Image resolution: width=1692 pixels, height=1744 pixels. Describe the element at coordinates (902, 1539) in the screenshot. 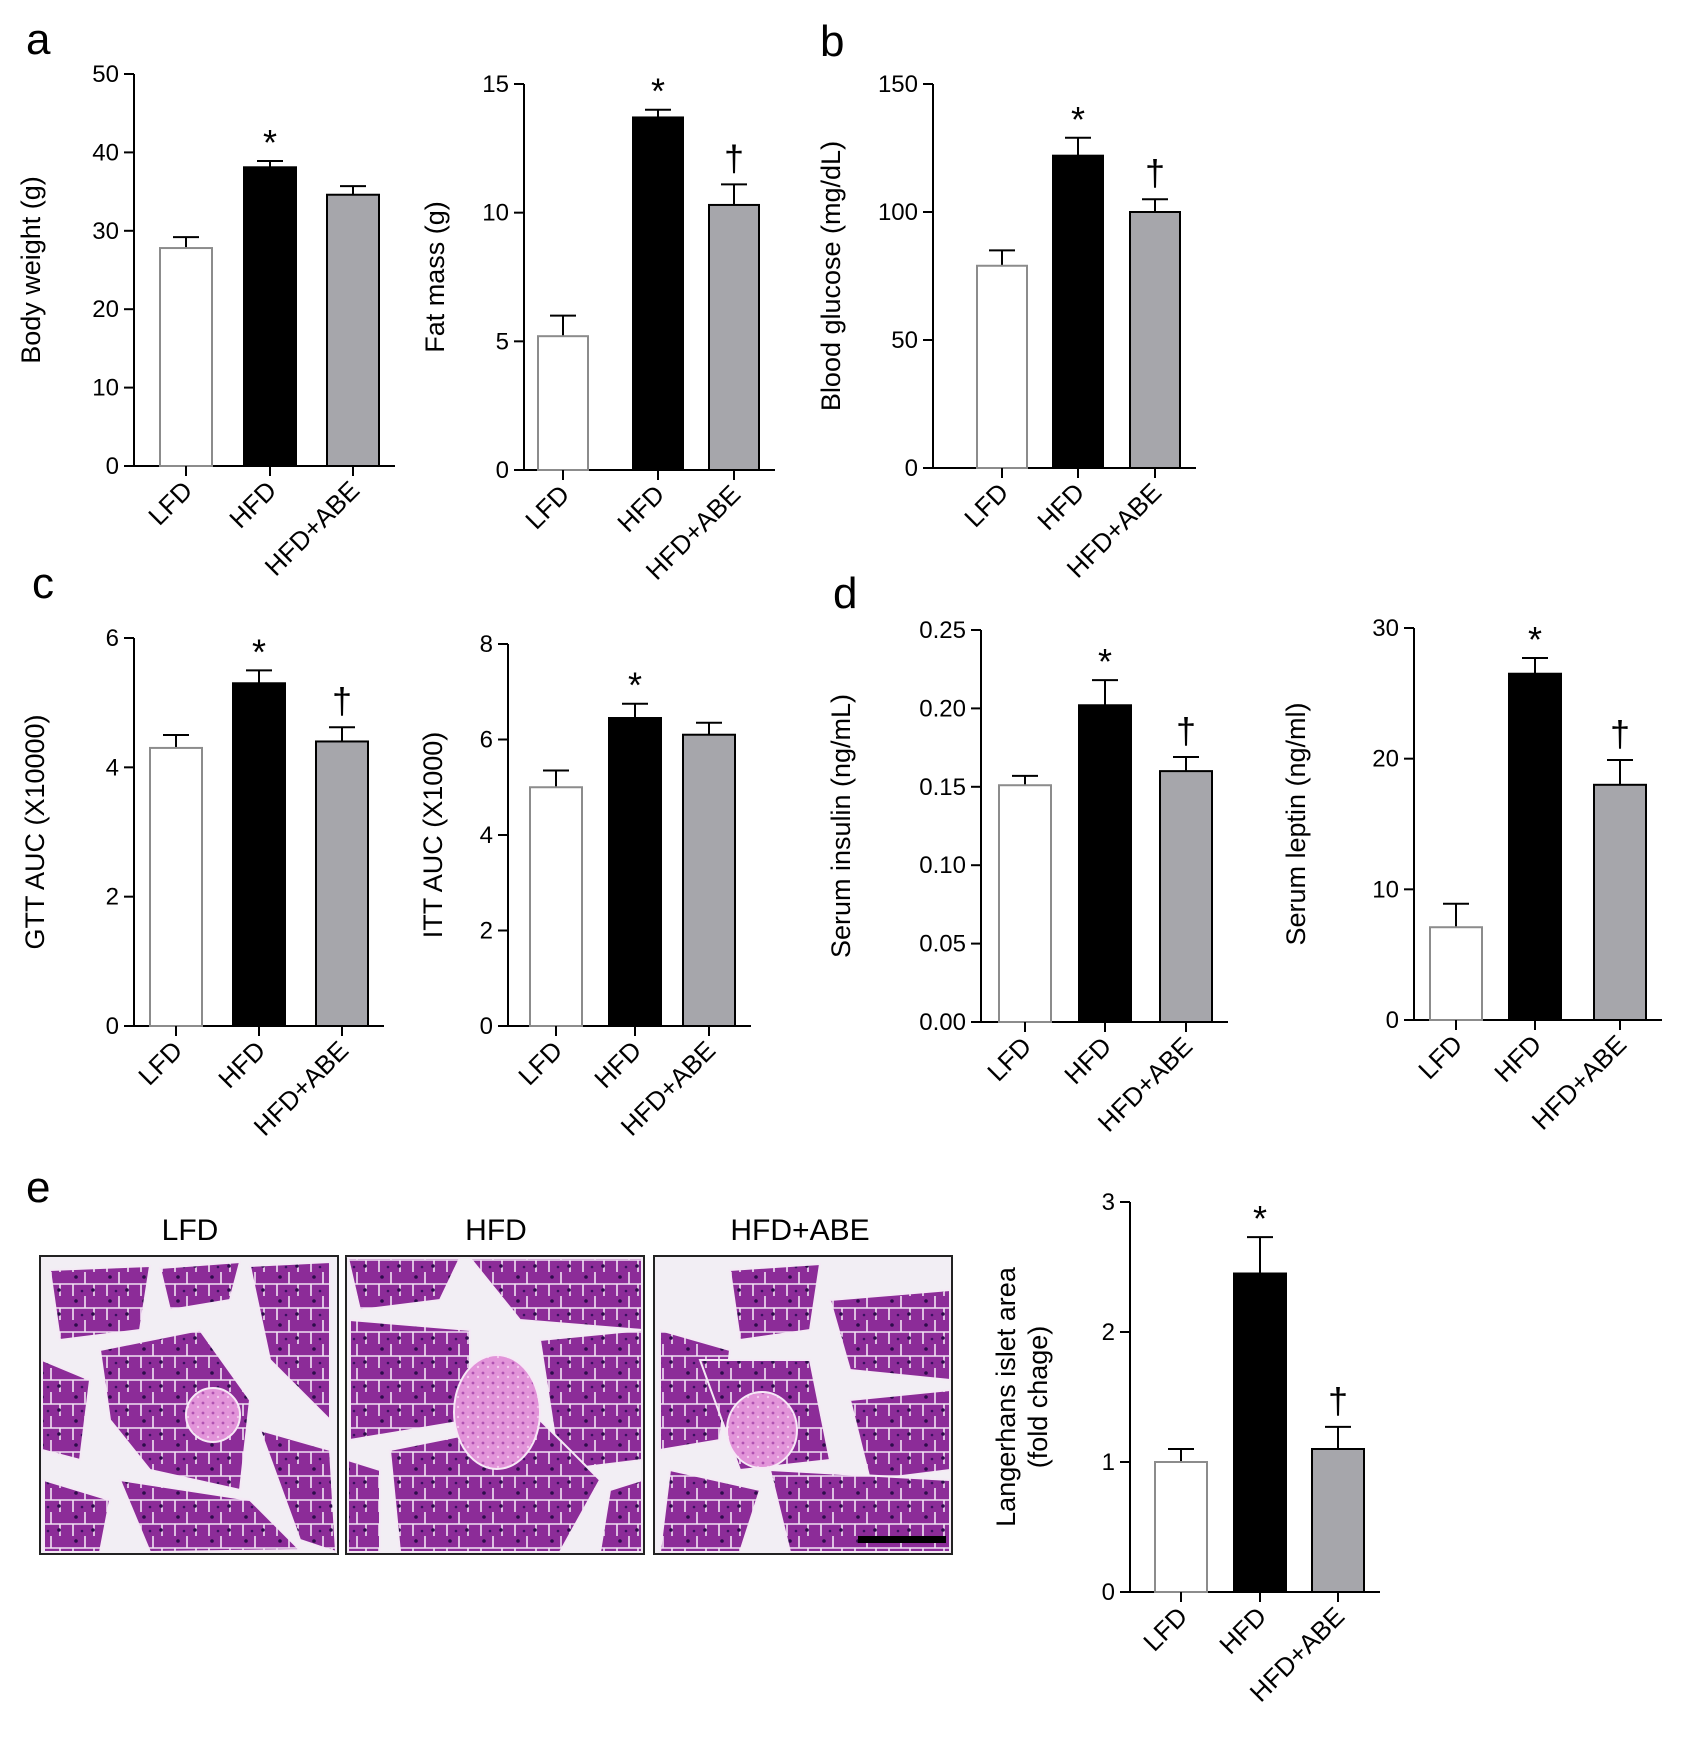

I see `scale-bar` at that location.